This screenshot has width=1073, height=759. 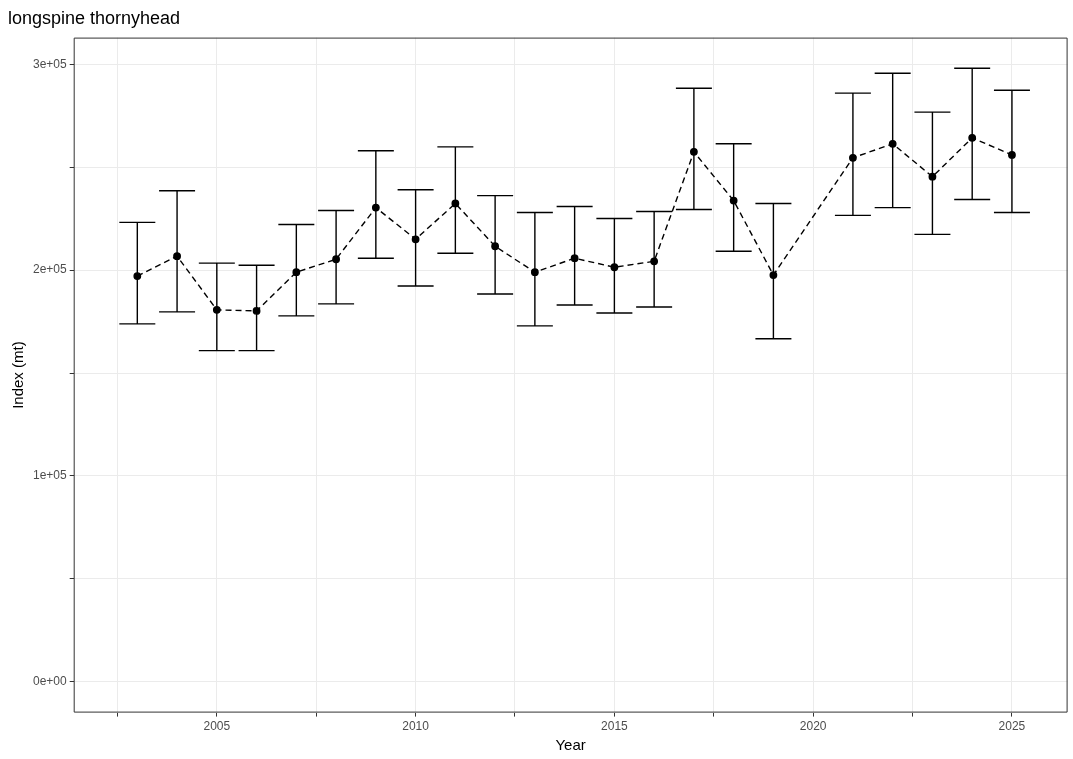 What do you see at coordinates (570, 745) in the screenshot?
I see `x-axis-title: Year` at bounding box center [570, 745].